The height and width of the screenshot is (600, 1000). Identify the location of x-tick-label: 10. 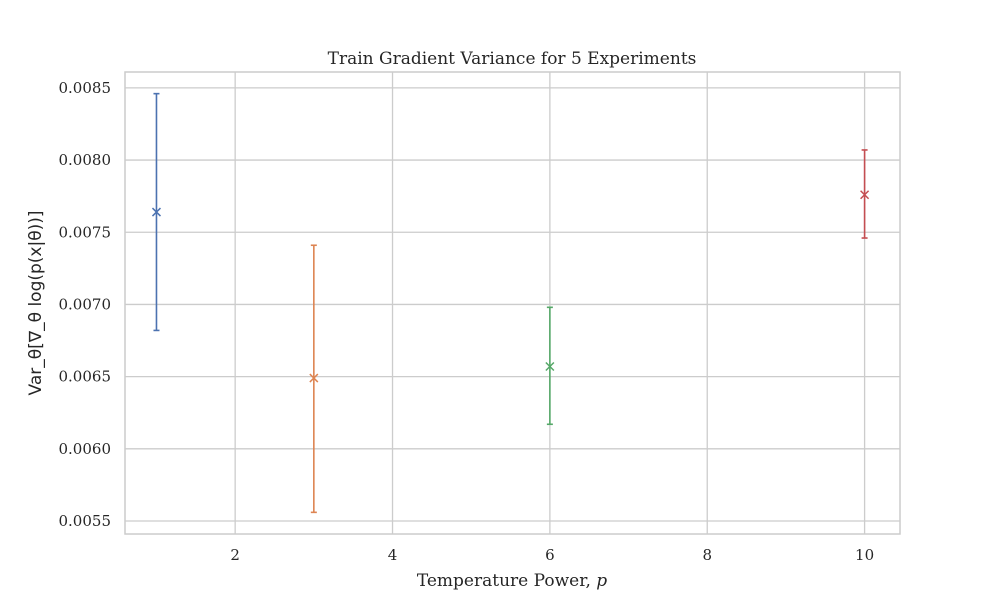
(864, 555).